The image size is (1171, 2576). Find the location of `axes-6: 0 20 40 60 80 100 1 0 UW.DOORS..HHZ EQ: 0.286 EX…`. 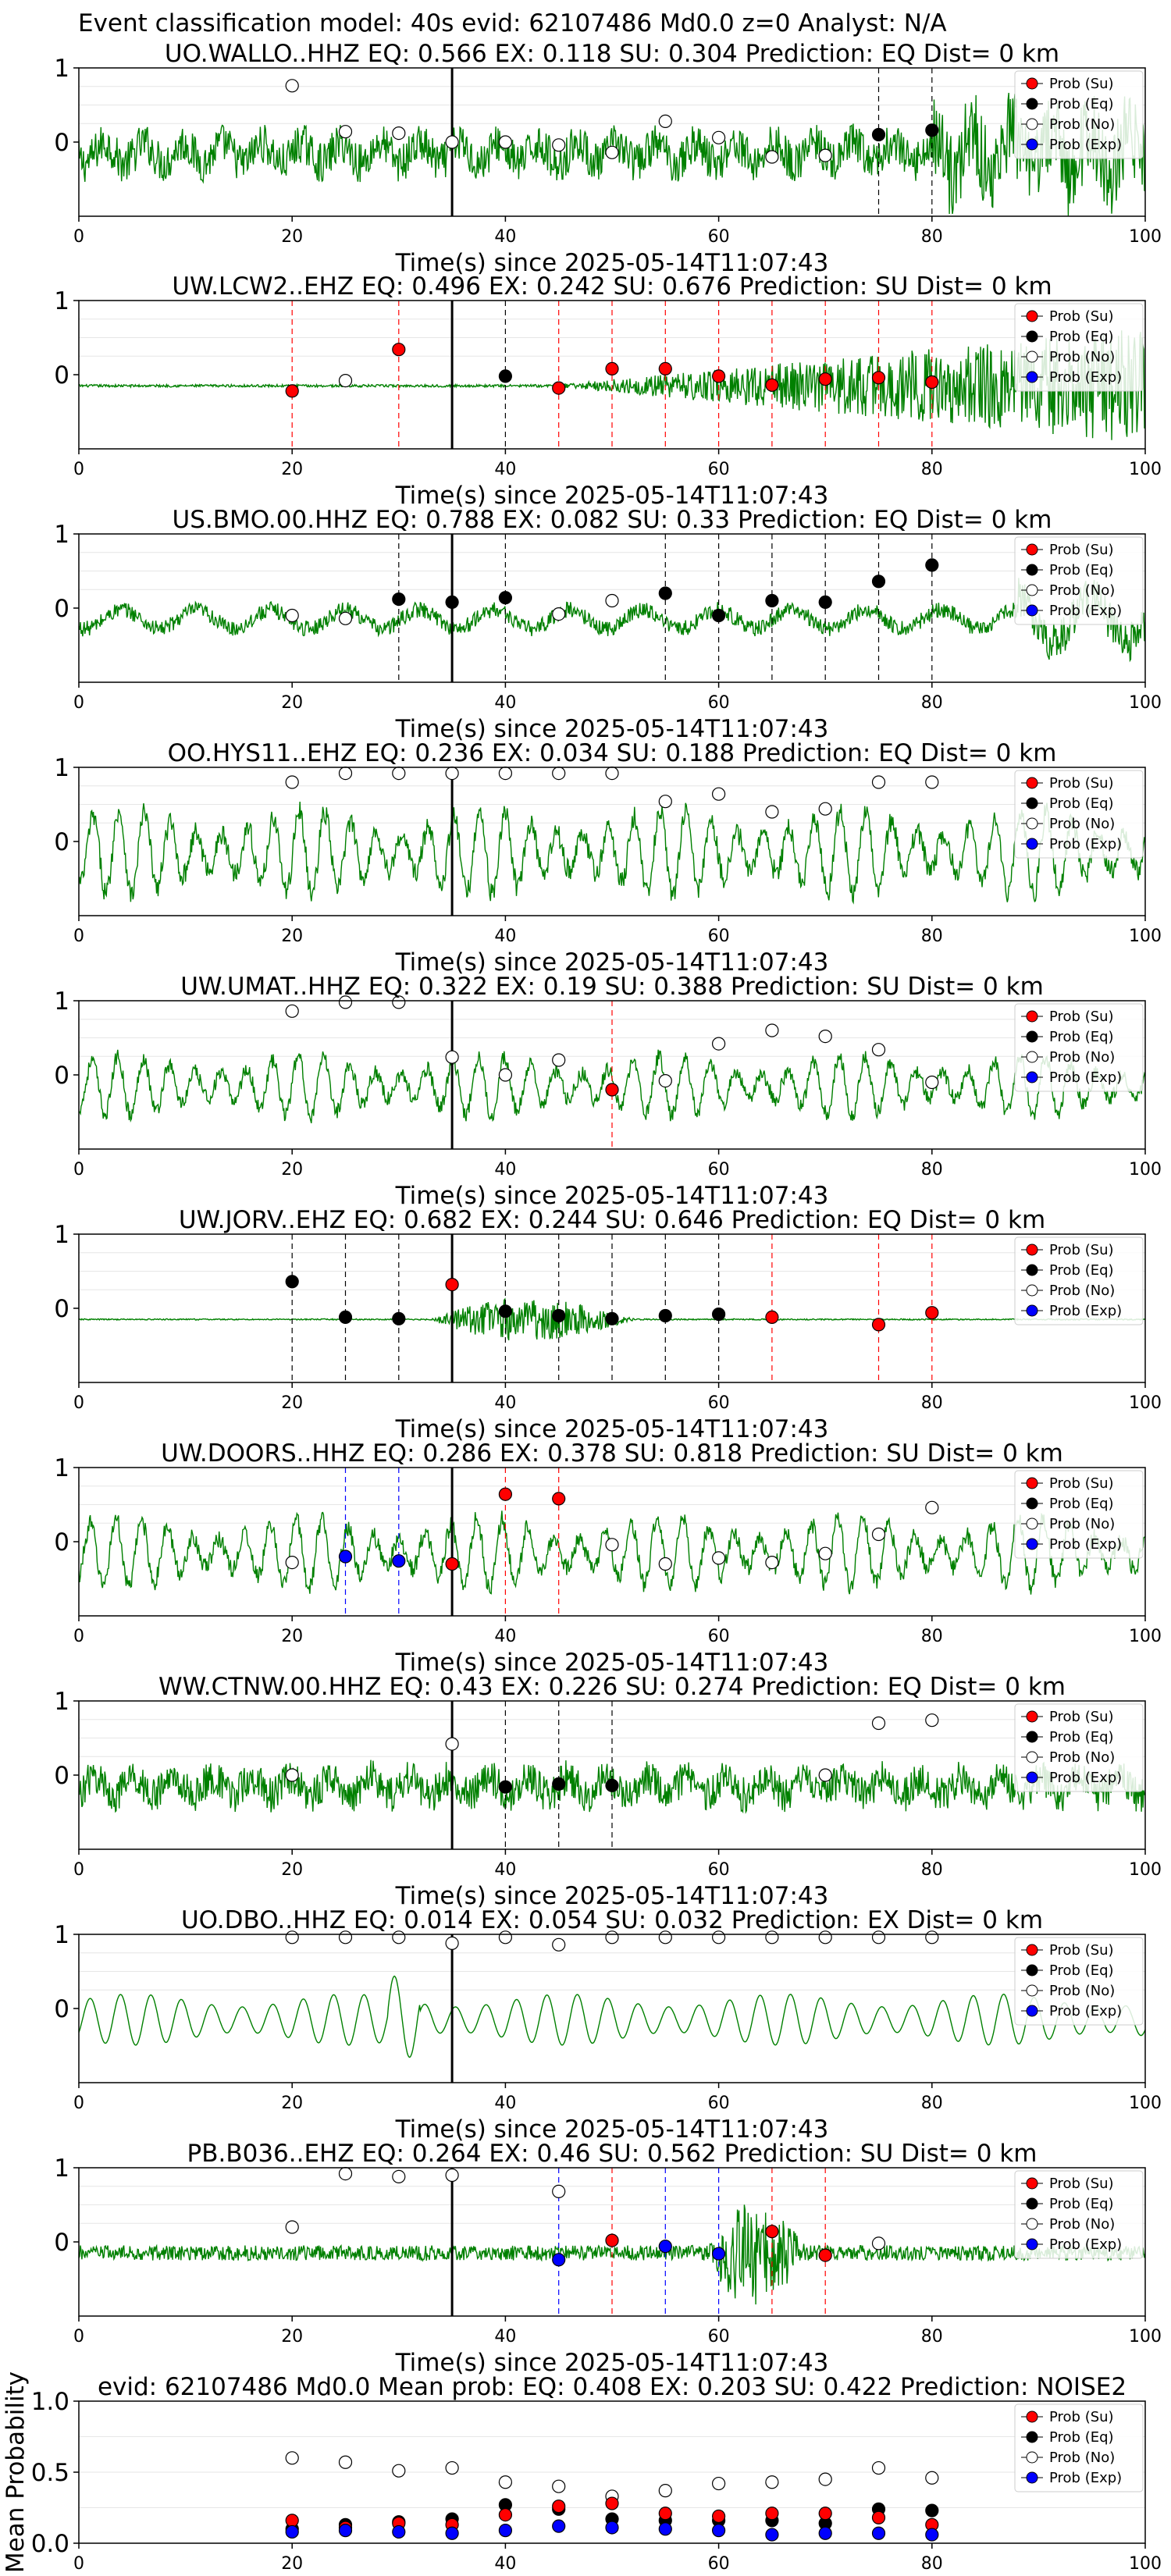

axes-6: 0 20 40 60 80 100 1 0 UW.DOORS..HHZ EQ: 0.286 EX… is located at coordinates (608, 1542).